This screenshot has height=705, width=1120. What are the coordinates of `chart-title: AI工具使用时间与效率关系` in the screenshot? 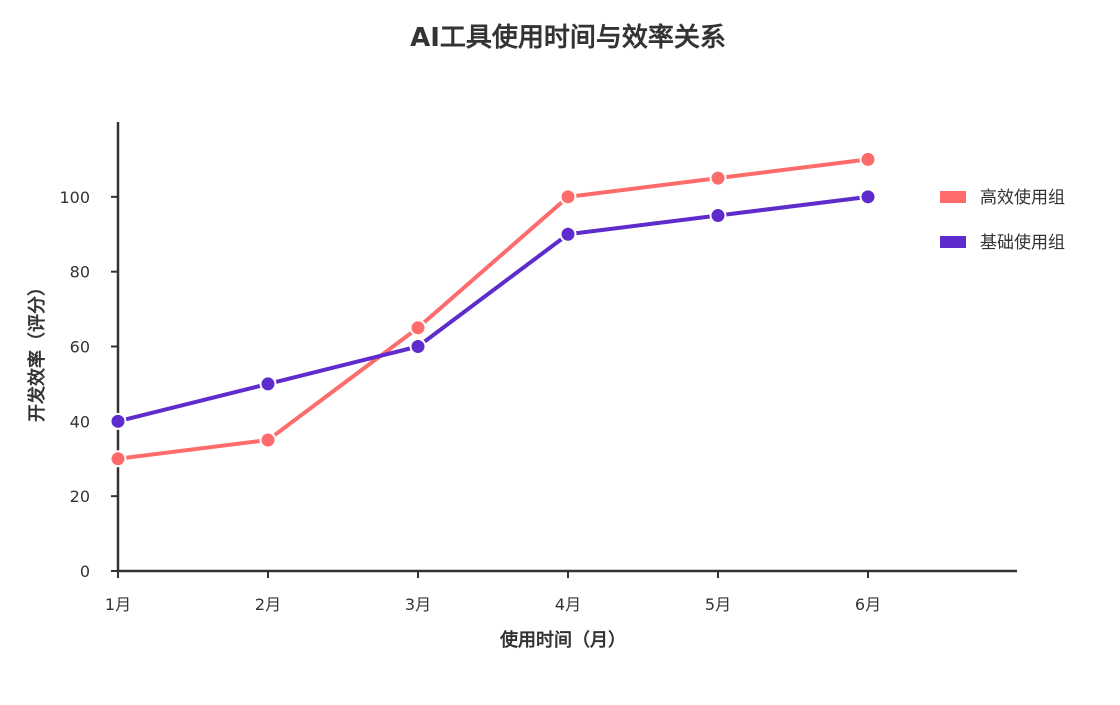 It's located at (568, 37).